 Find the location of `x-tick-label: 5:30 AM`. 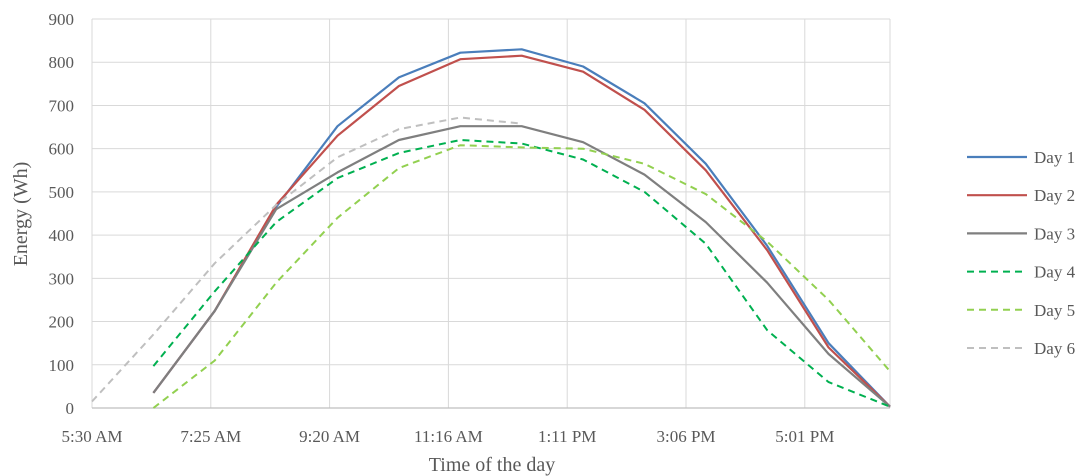

x-tick-label: 5:30 AM is located at coordinates (92, 436).